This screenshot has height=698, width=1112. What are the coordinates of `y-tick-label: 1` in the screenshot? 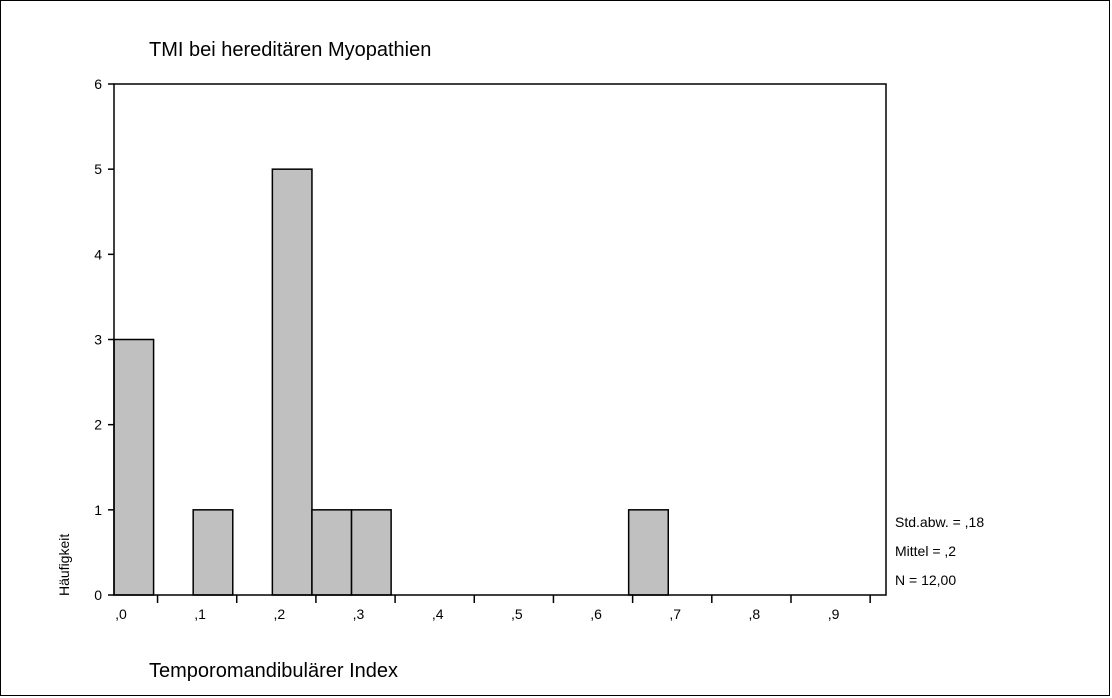 It's located at (98, 510).